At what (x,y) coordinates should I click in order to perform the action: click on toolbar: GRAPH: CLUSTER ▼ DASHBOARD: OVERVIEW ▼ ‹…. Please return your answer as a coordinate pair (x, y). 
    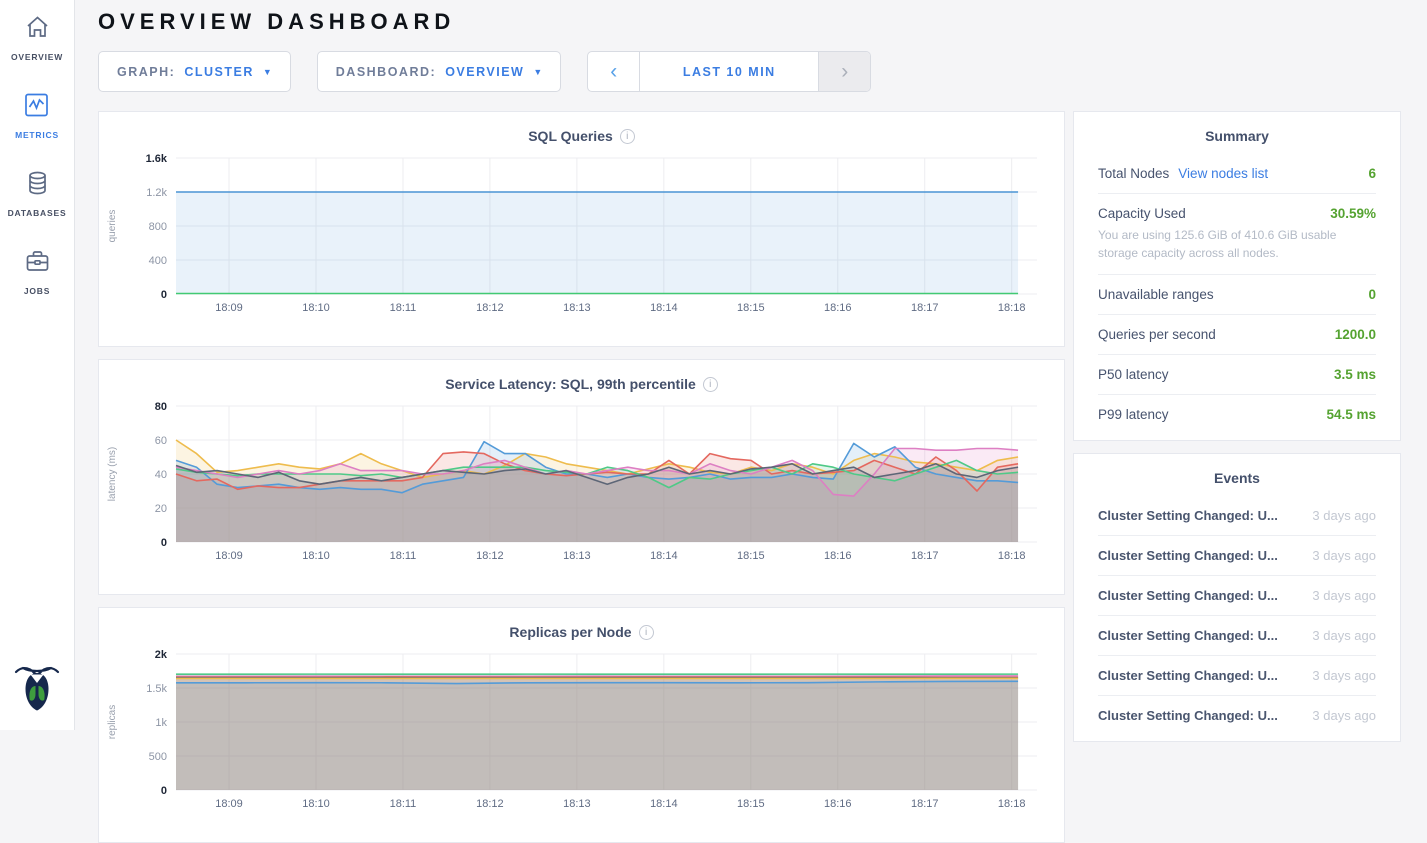
    Looking at the image, I should click on (750, 71).